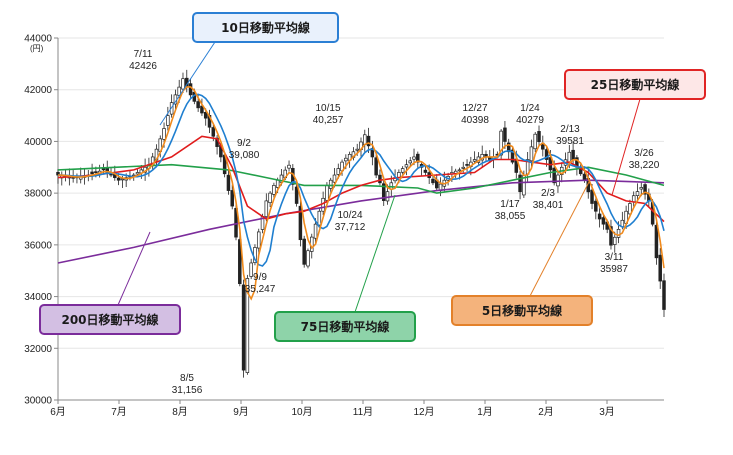 The width and height of the screenshot is (733, 455). Describe the element at coordinates (548, 193) in the screenshot. I see `annotation-date: 2/3` at that location.